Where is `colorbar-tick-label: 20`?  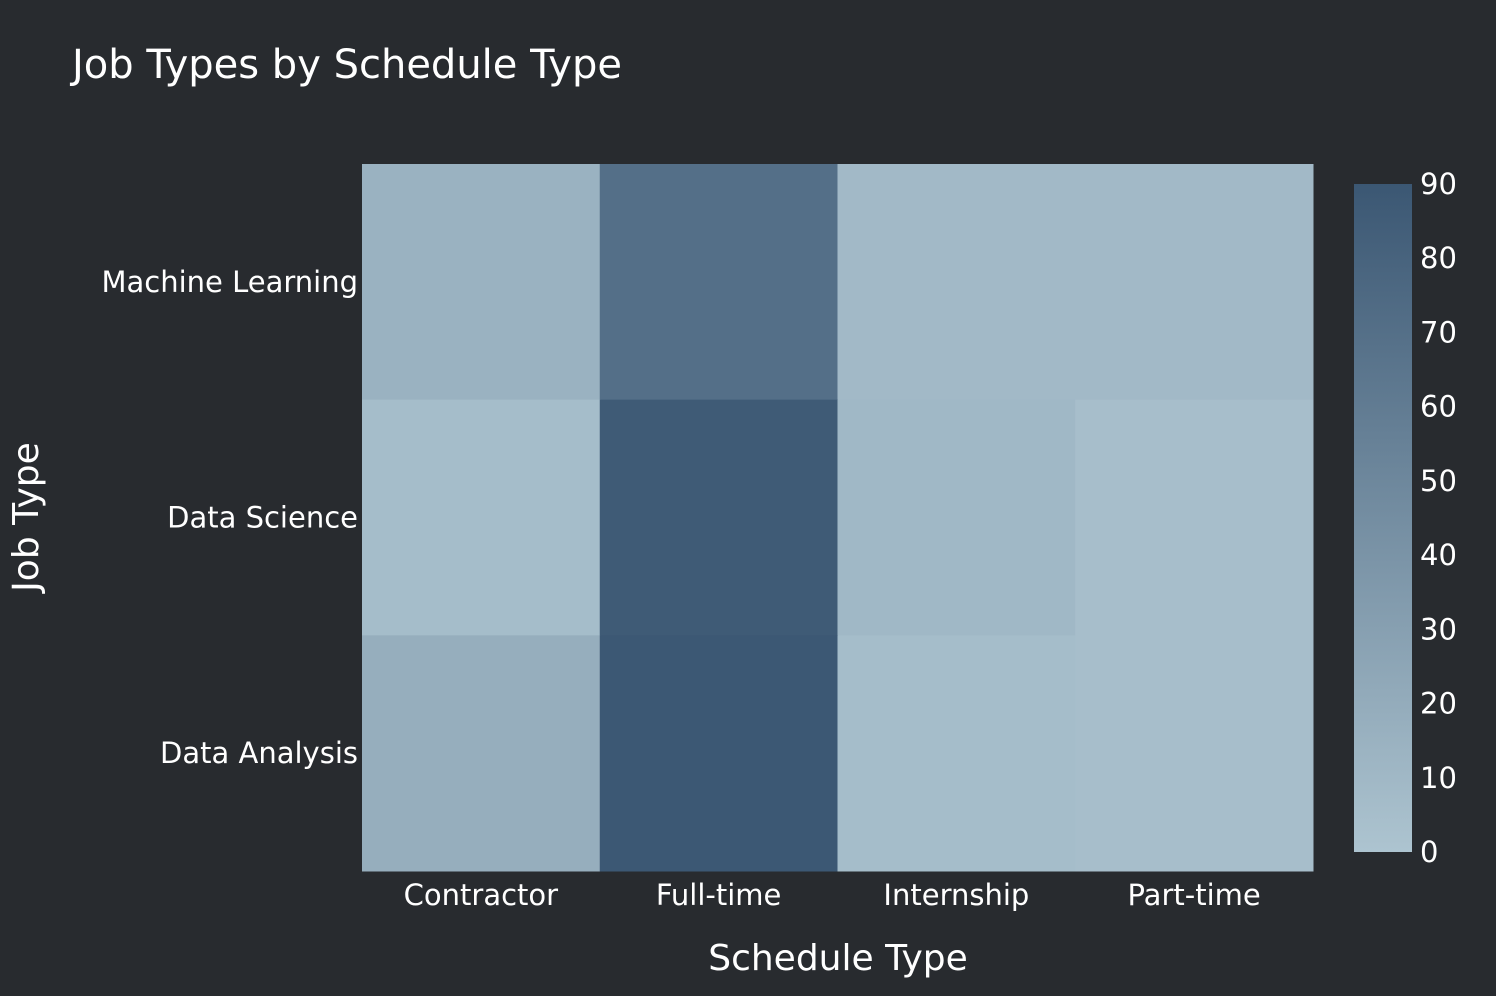
colorbar-tick-label: 20 is located at coordinates (1438, 704).